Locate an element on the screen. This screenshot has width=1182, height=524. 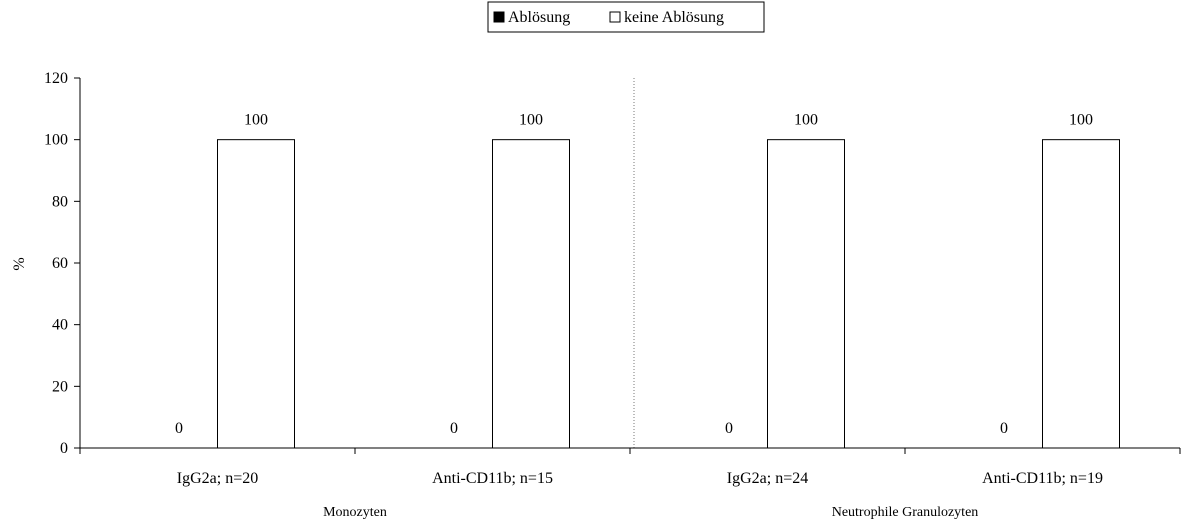
y-tick-label: 0 is located at coordinates (64, 448).